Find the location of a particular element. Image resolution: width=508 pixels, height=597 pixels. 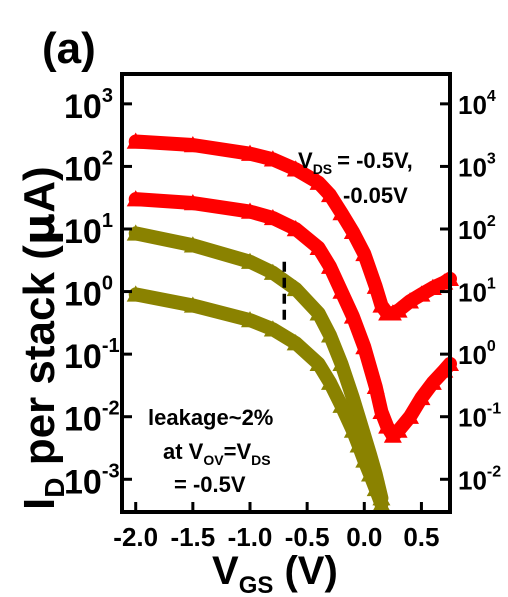

y-right-tick-label: 10⁴ is located at coordinates (477, 104).